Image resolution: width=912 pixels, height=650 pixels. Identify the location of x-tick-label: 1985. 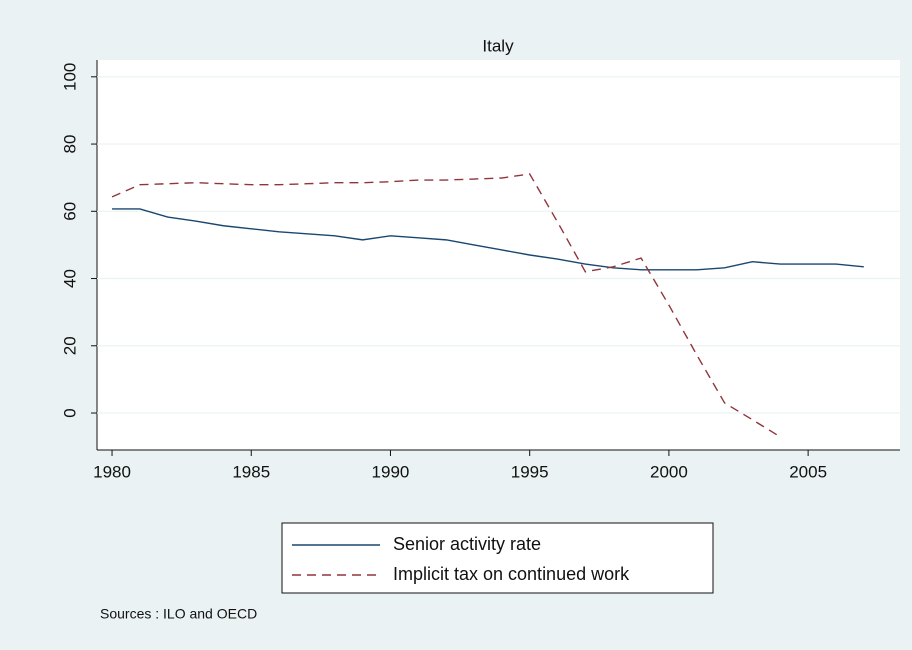
(251, 471).